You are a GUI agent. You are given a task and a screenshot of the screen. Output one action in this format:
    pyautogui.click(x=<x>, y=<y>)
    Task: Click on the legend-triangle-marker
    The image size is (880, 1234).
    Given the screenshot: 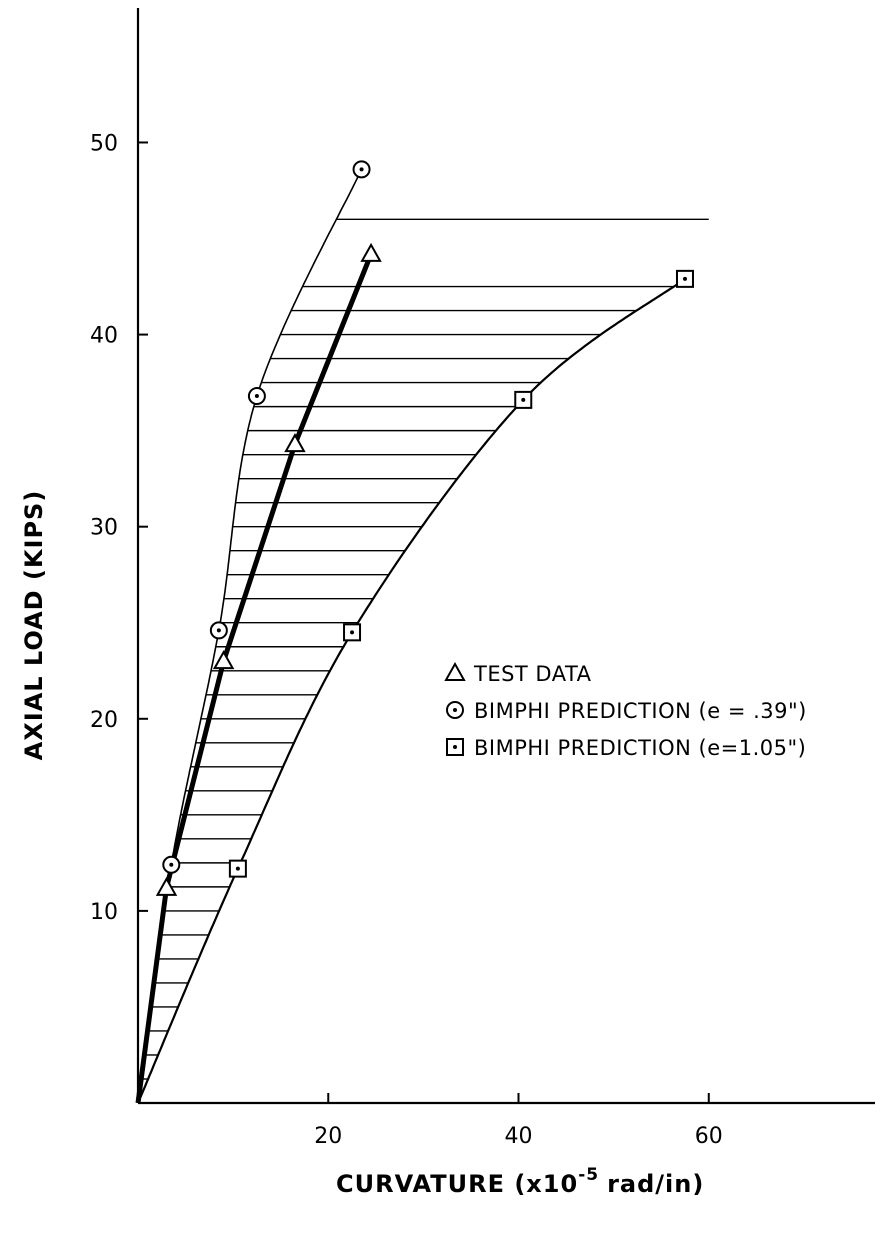 What is the action you would take?
    pyautogui.click(x=455, y=671)
    